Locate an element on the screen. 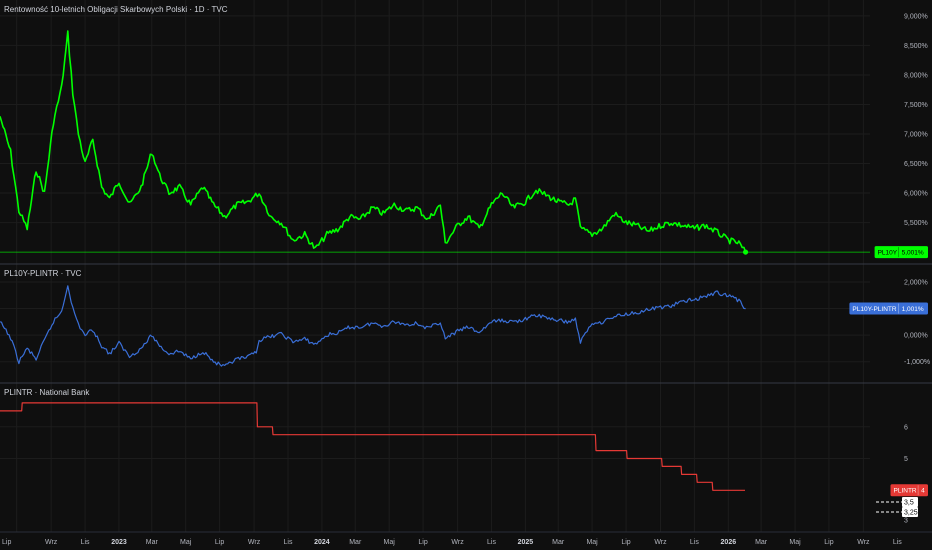 This screenshot has width=932, height=550. last-value-tag: PL10Y-PLINTR 1,001% is located at coordinates (888, 308).